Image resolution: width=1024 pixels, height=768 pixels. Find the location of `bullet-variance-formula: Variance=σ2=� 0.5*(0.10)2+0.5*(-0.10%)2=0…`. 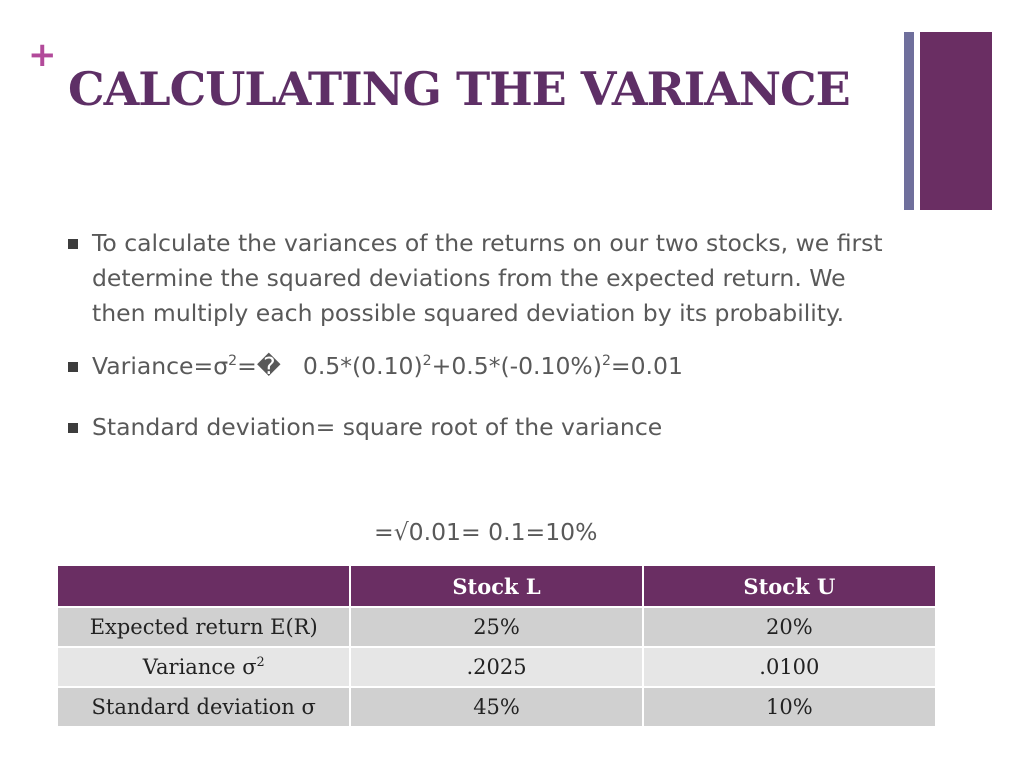

bullet-variance-formula: Variance=σ2=� 0.5*(0.10)2+0.5*(-0.10%)2=0… is located at coordinates (483, 366).